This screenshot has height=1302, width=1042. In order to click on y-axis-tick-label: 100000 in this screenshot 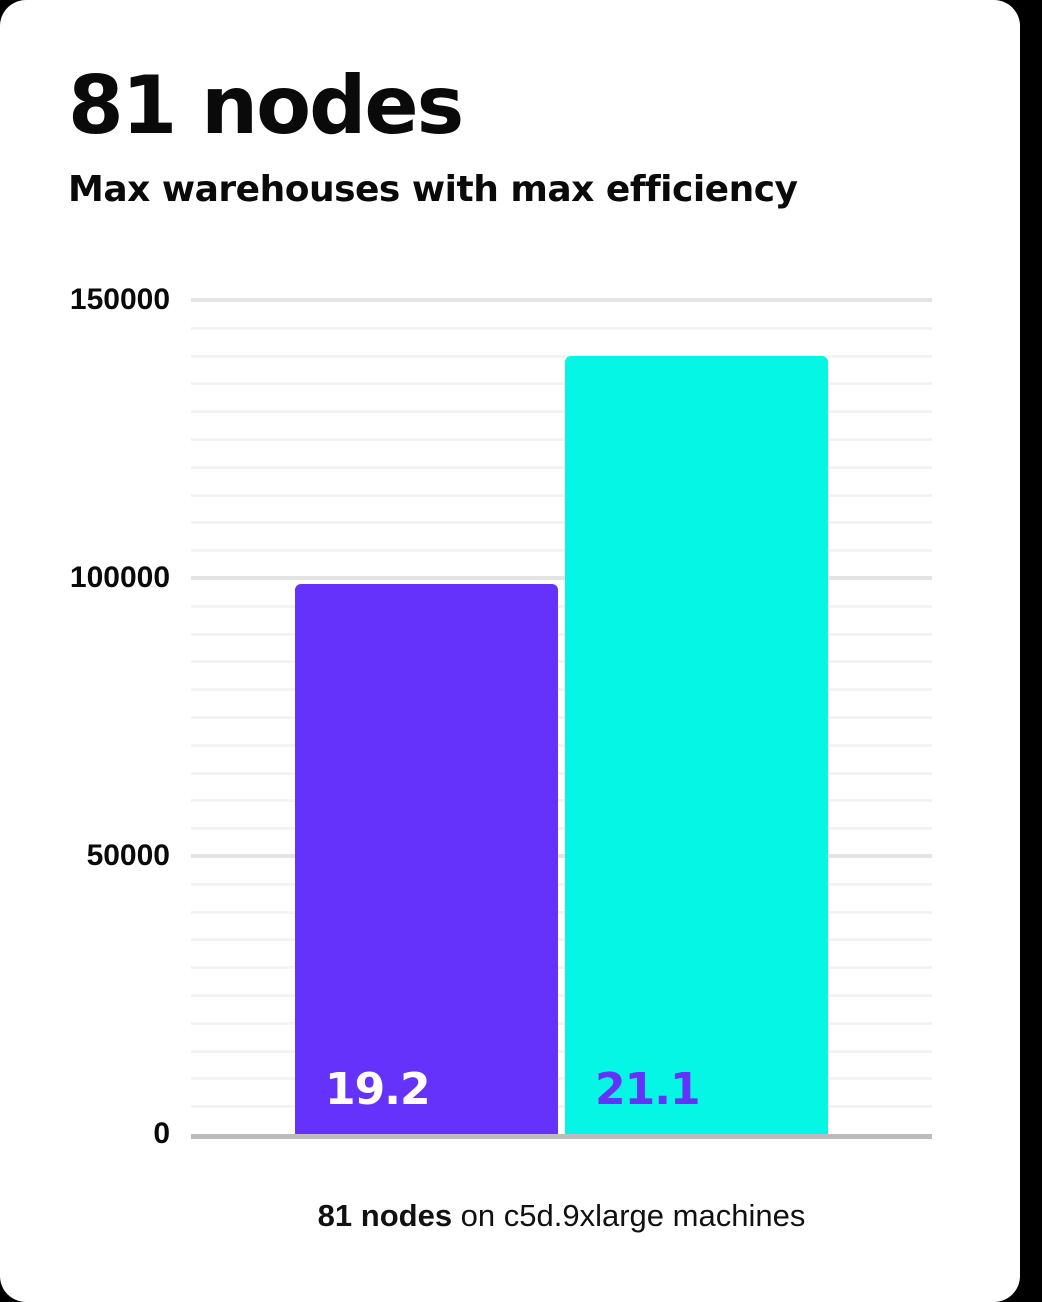, I will do `click(119, 577)`.